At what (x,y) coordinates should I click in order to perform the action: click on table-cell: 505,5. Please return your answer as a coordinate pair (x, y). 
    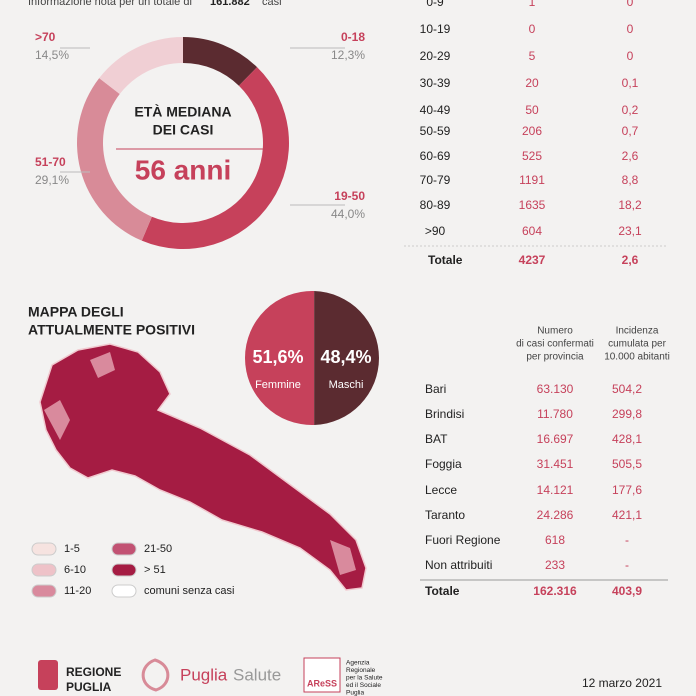
    Looking at the image, I should click on (627, 464).